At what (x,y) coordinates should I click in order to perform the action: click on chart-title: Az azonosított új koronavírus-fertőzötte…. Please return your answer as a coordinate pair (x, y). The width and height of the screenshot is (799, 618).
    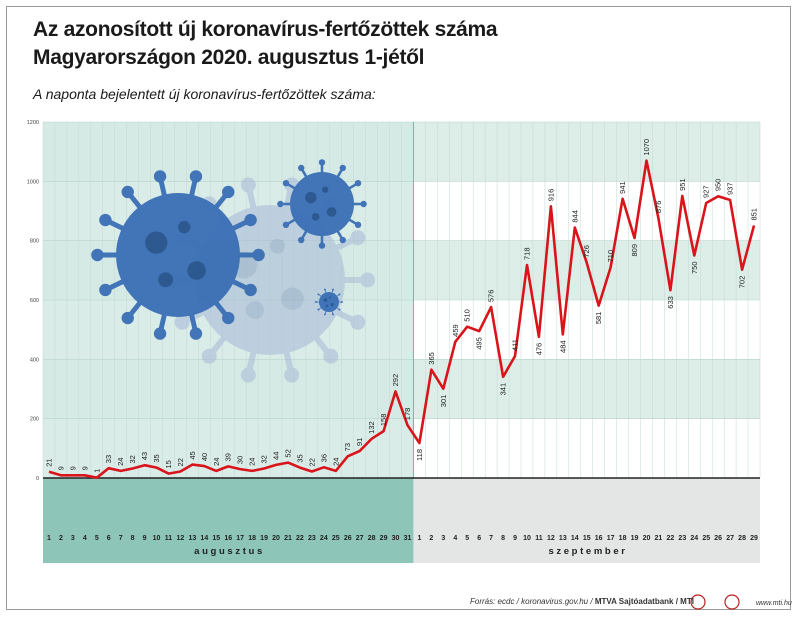
    Looking at the image, I should click on (265, 44).